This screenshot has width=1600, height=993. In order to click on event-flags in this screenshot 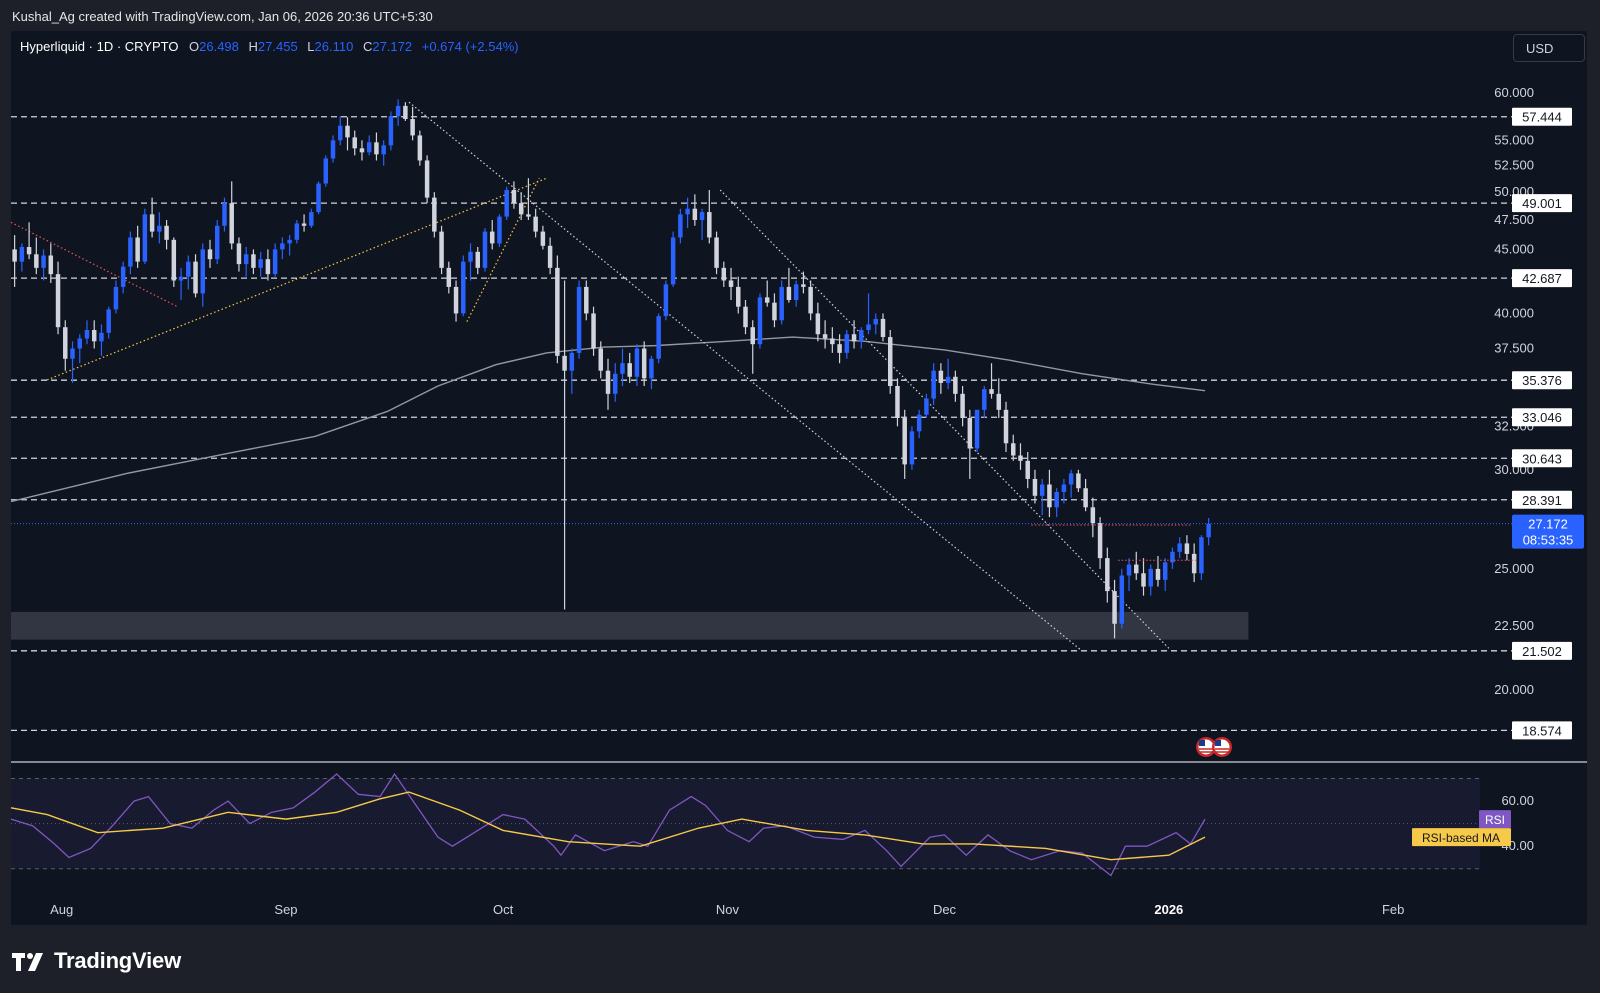, I will do `click(1214, 747)`.